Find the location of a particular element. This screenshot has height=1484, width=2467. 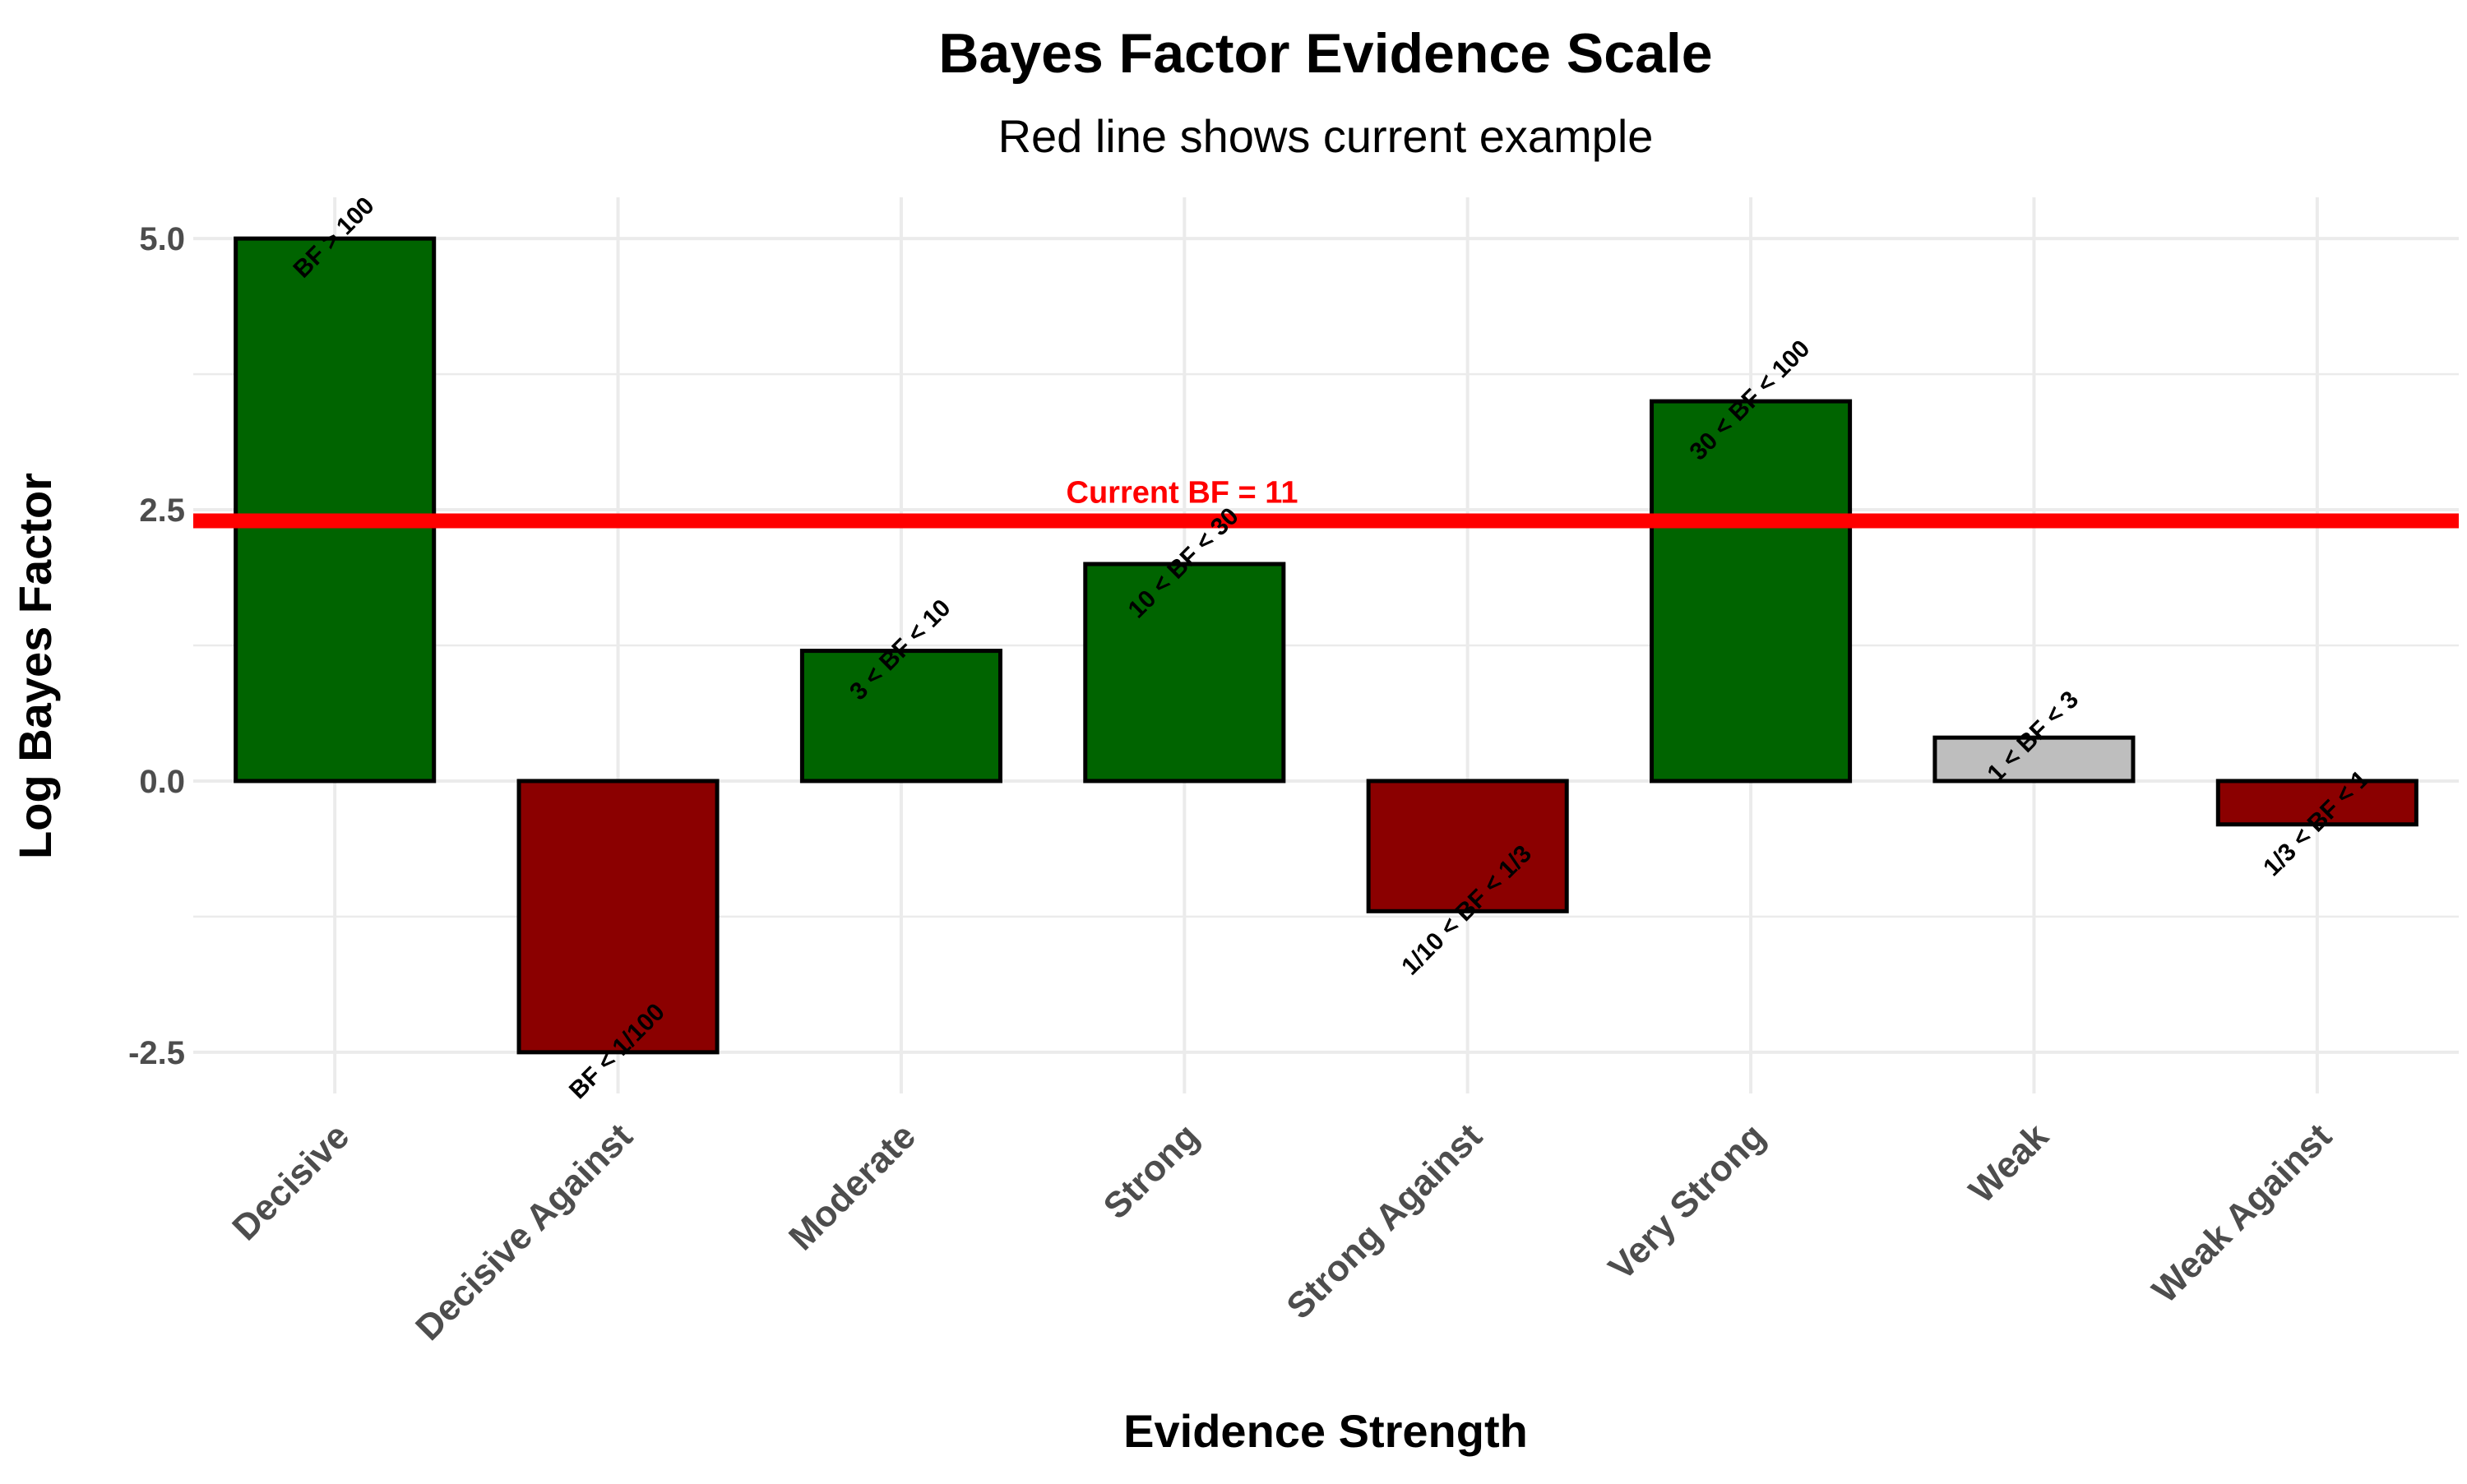

y-tick-label: 0.0 is located at coordinates (162, 782).